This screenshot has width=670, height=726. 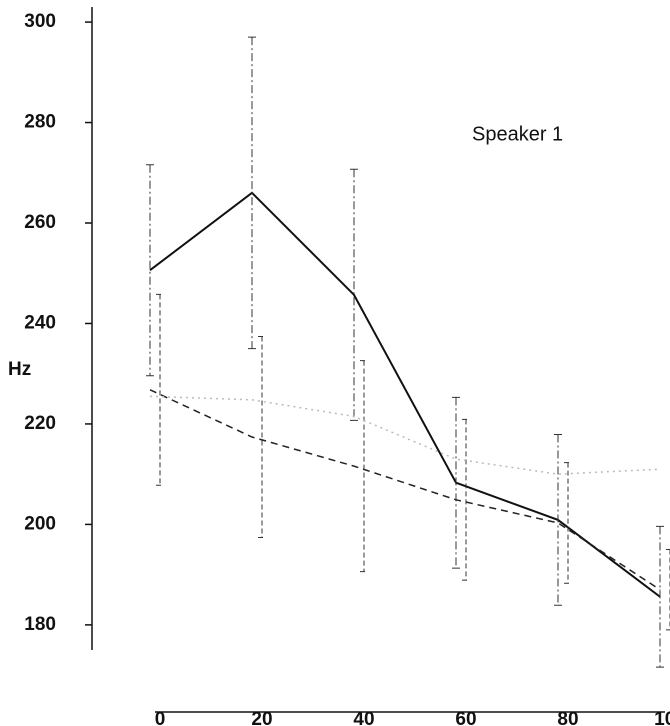 I want to click on y-tick-label: 240, so click(x=40, y=322).